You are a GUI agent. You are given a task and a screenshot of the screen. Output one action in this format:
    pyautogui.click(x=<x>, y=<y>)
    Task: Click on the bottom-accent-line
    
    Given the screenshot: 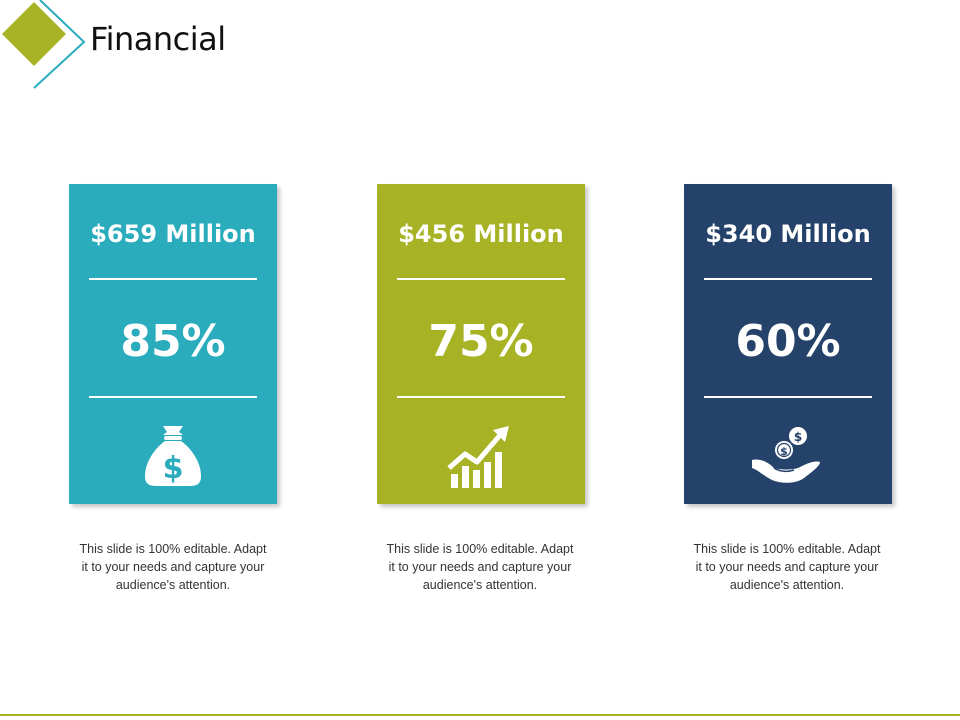 What is the action you would take?
    pyautogui.click(x=480, y=715)
    